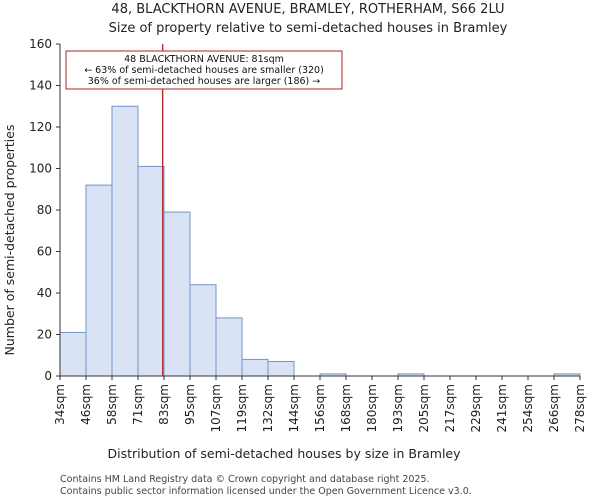  Describe the element at coordinates (528, 408) in the screenshot. I see `x-tick-label: 254sqm` at that location.